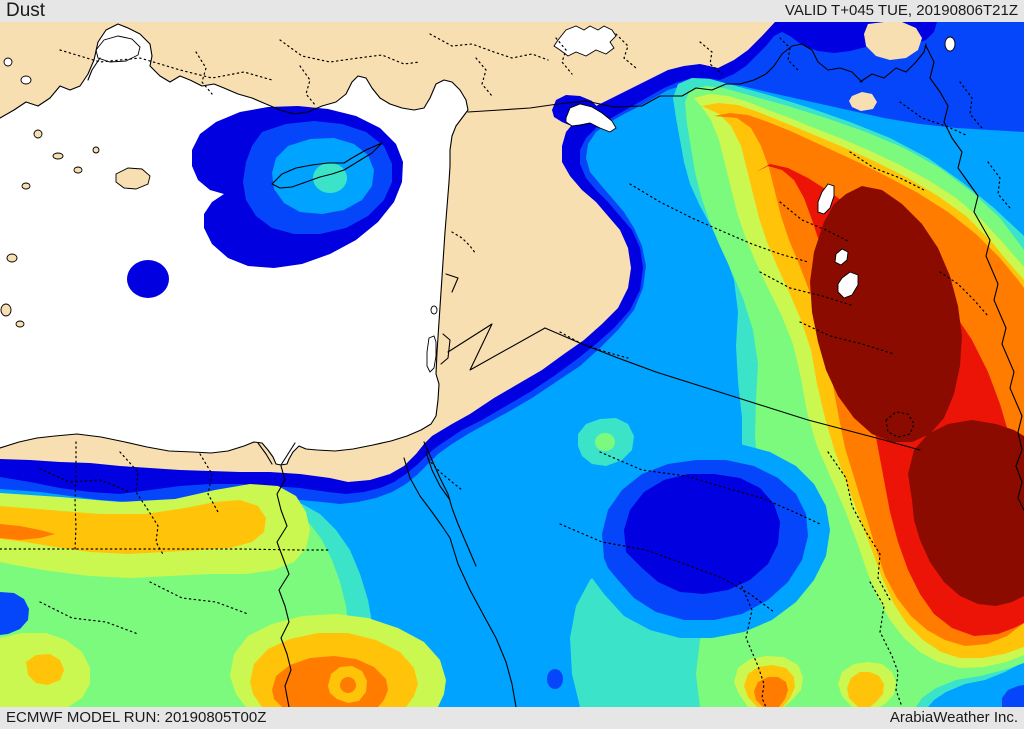 The image size is (1024, 729). I want to click on valid-time-label: VALID T+045 TUE, 20190806T21Z, so click(901, 10).